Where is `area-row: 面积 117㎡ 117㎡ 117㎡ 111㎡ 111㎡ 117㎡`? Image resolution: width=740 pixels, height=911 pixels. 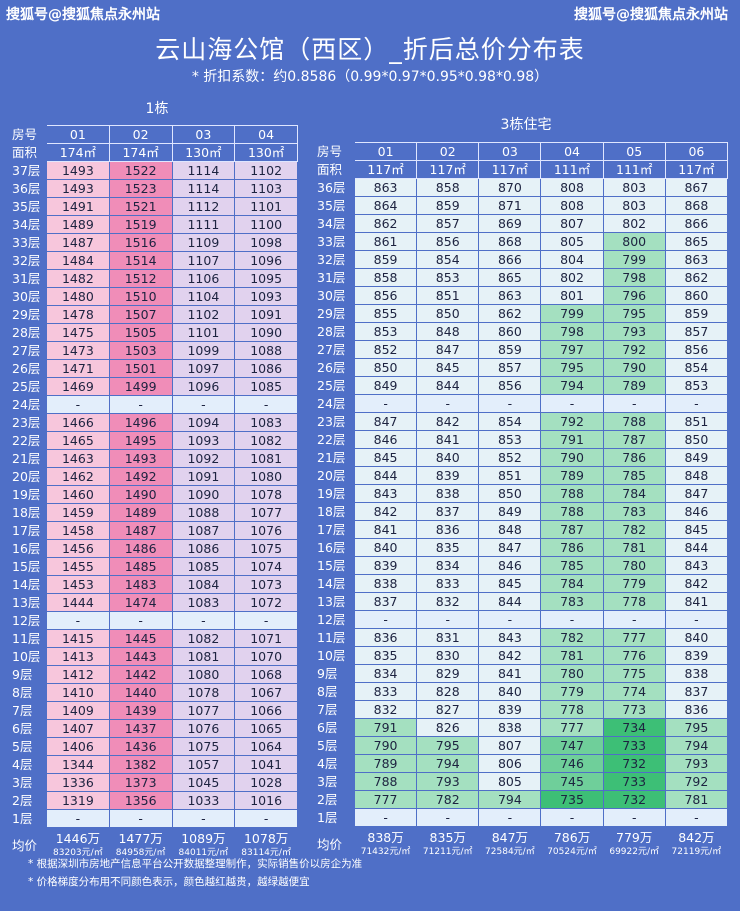 area-row: 面积 117㎡ 117㎡ 117㎡ 111㎡ 111㎡ 117㎡ is located at coordinates (522, 169).